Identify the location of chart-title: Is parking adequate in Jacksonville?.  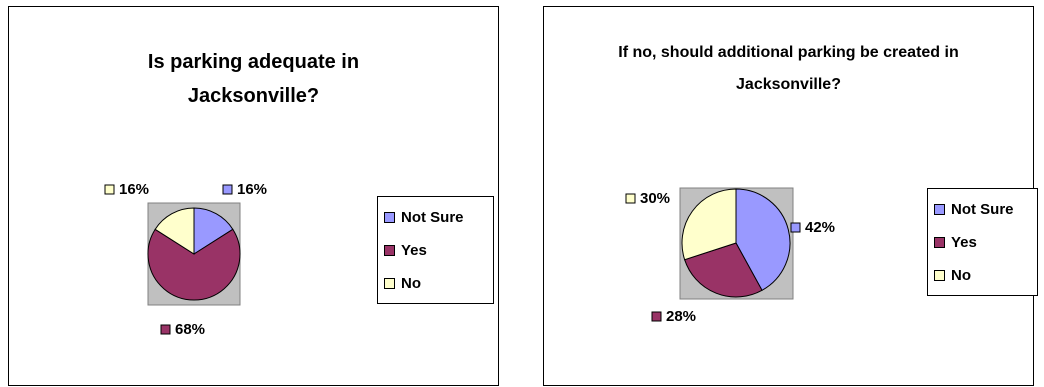
(253, 79).